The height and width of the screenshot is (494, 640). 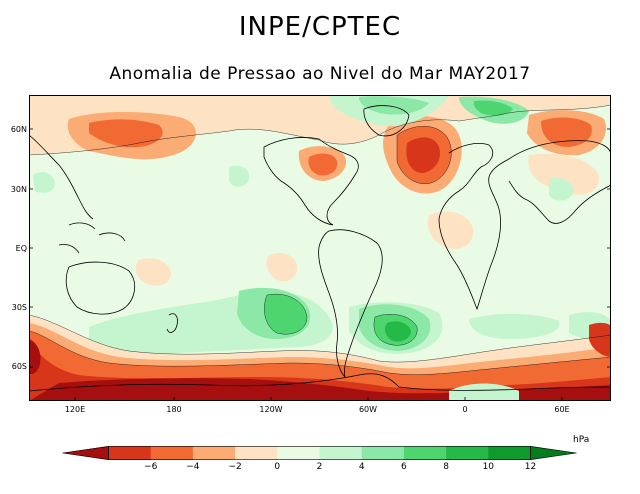 I want to click on field-arctic-pos-core, so click(x=394, y=105).